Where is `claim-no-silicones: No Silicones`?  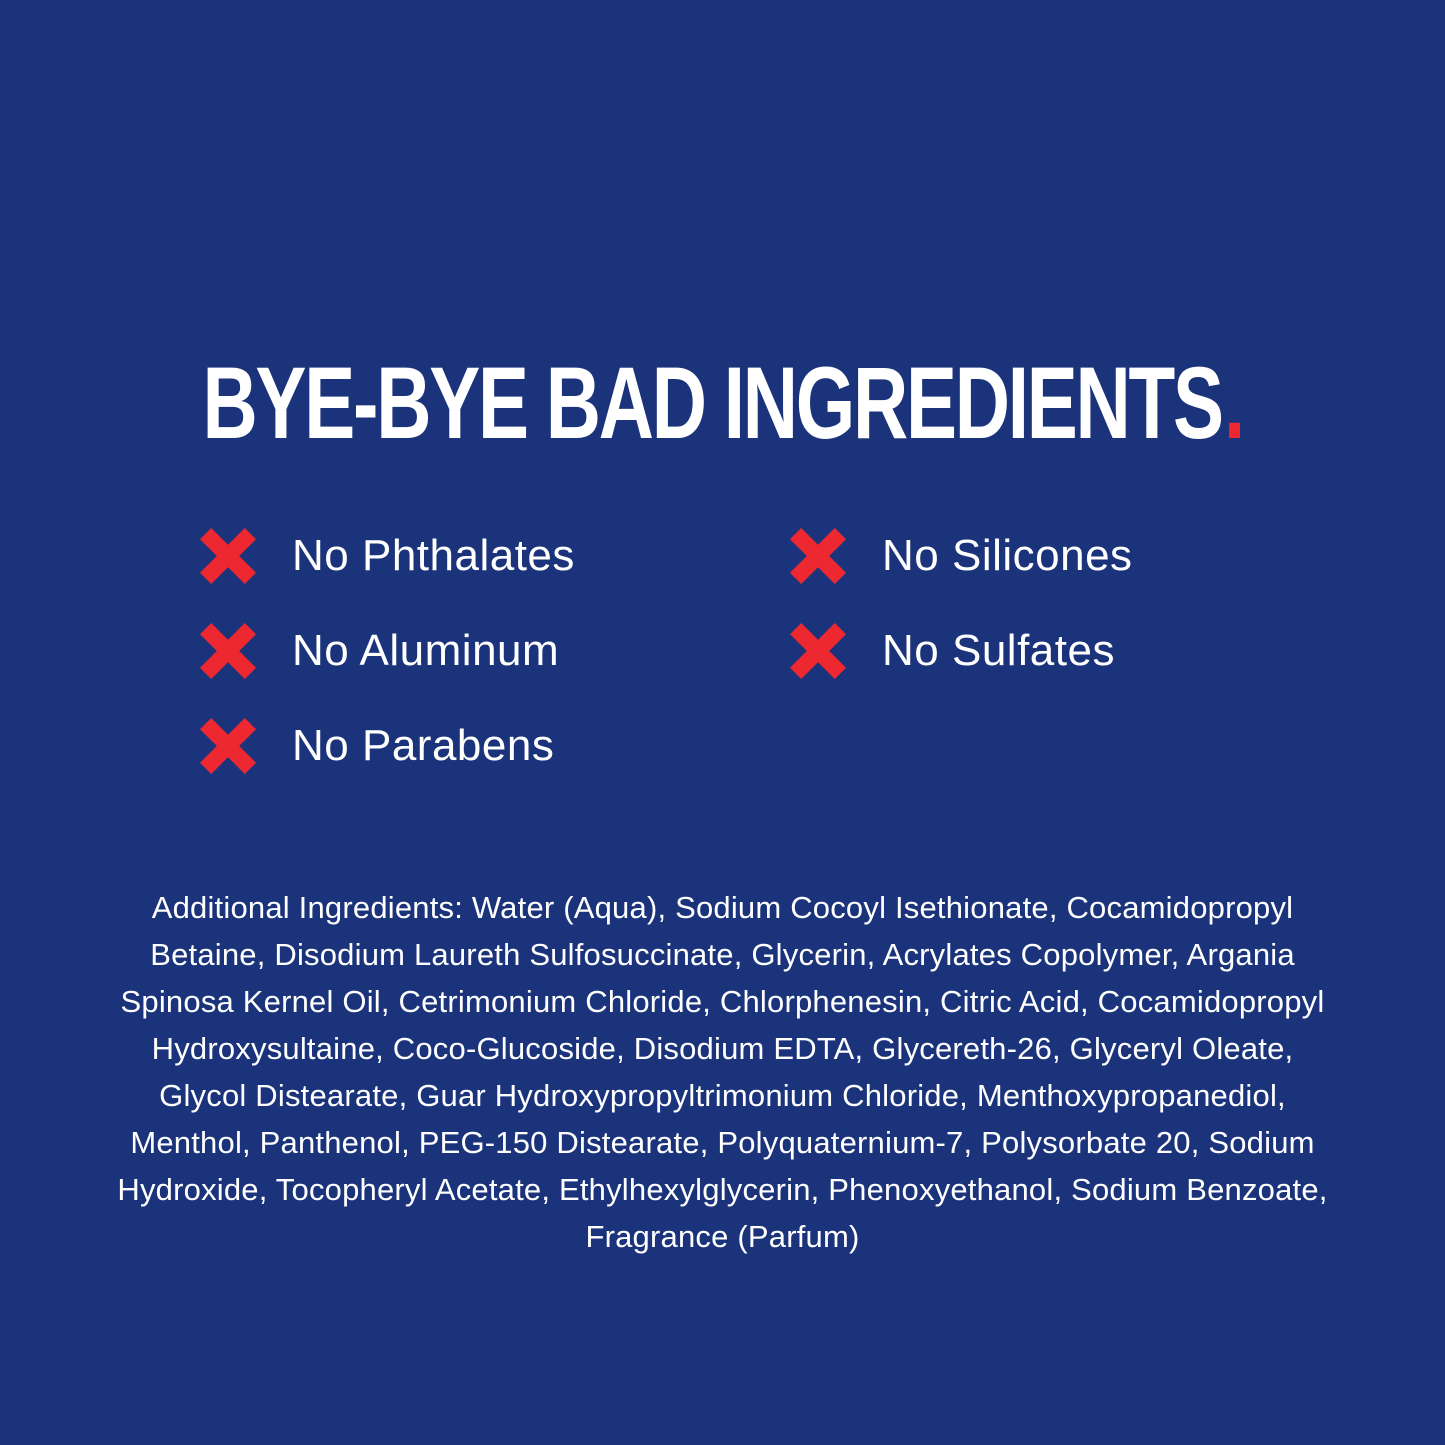
claim-no-silicones: No Silicones is located at coordinates (961, 555).